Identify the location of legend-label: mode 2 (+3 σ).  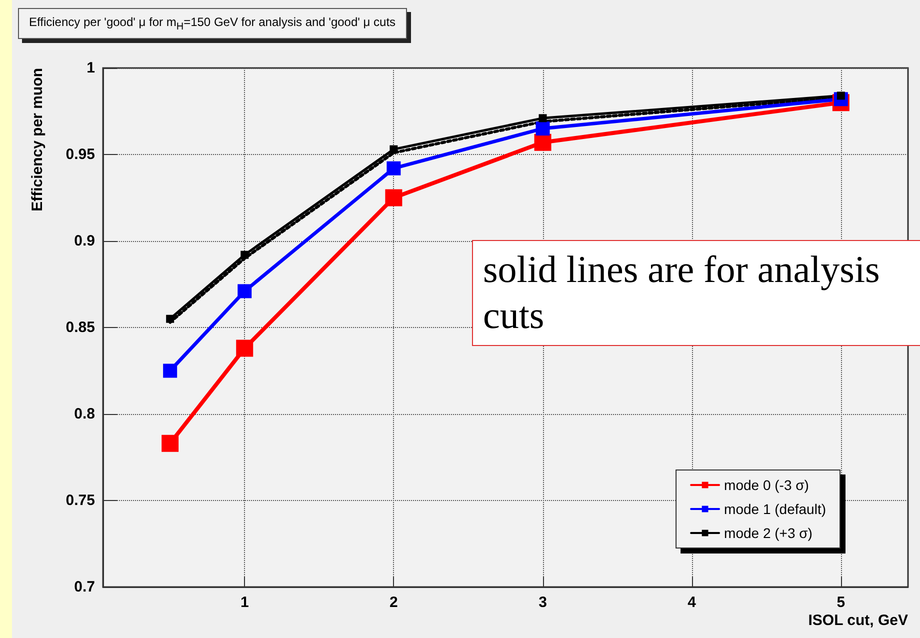
(768, 533).